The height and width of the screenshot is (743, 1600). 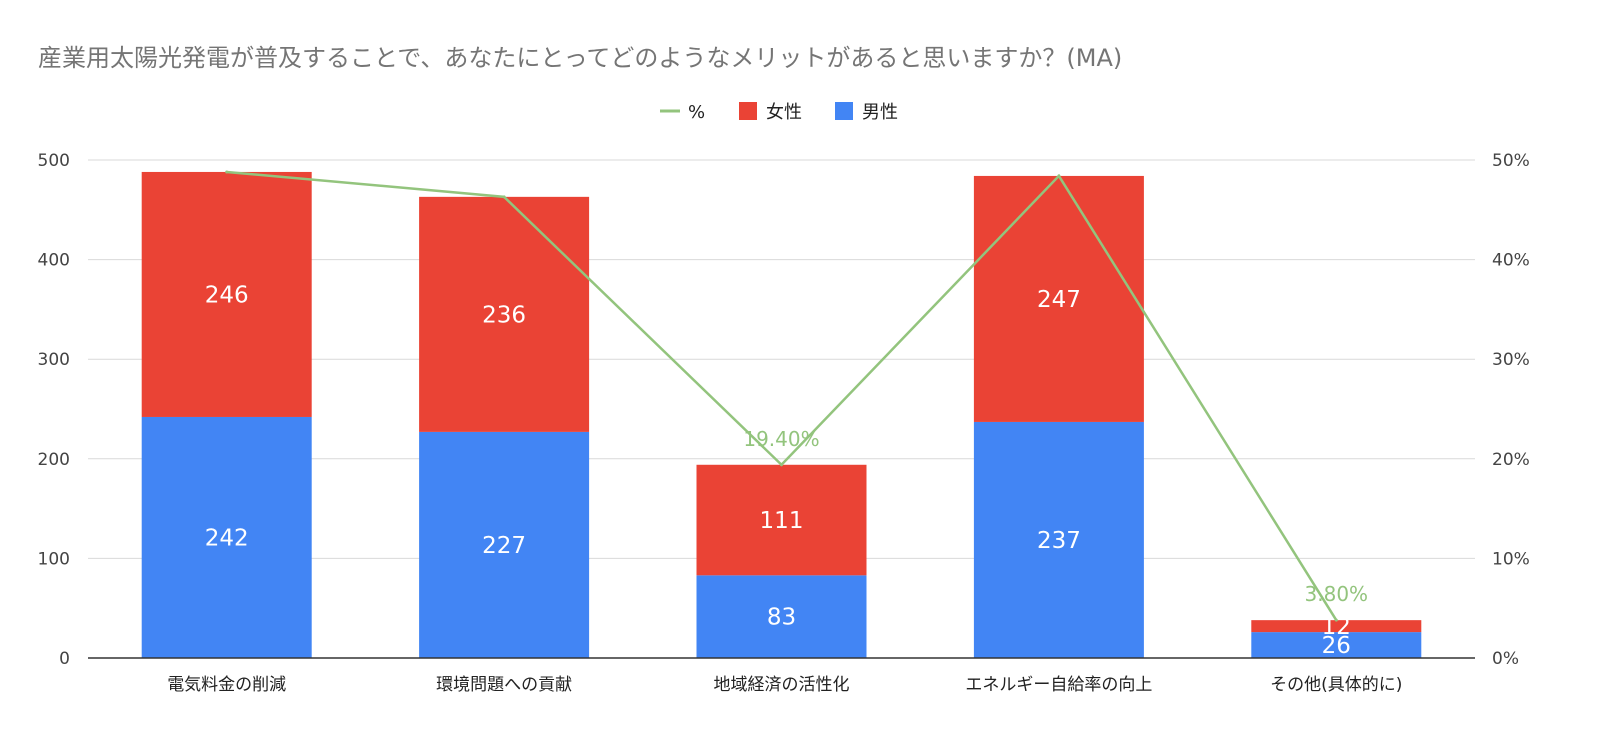 What do you see at coordinates (54, 261) in the screenshot?
I see `y-left-tick-label: 400` at bounding box center [54, 261].